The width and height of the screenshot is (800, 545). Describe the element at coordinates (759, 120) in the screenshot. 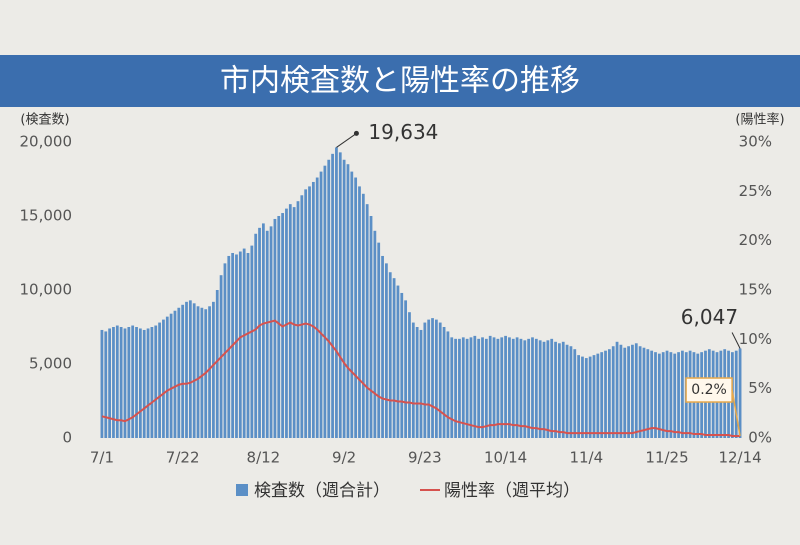

I see `y2-axis-title: (陽性率)` at that location.